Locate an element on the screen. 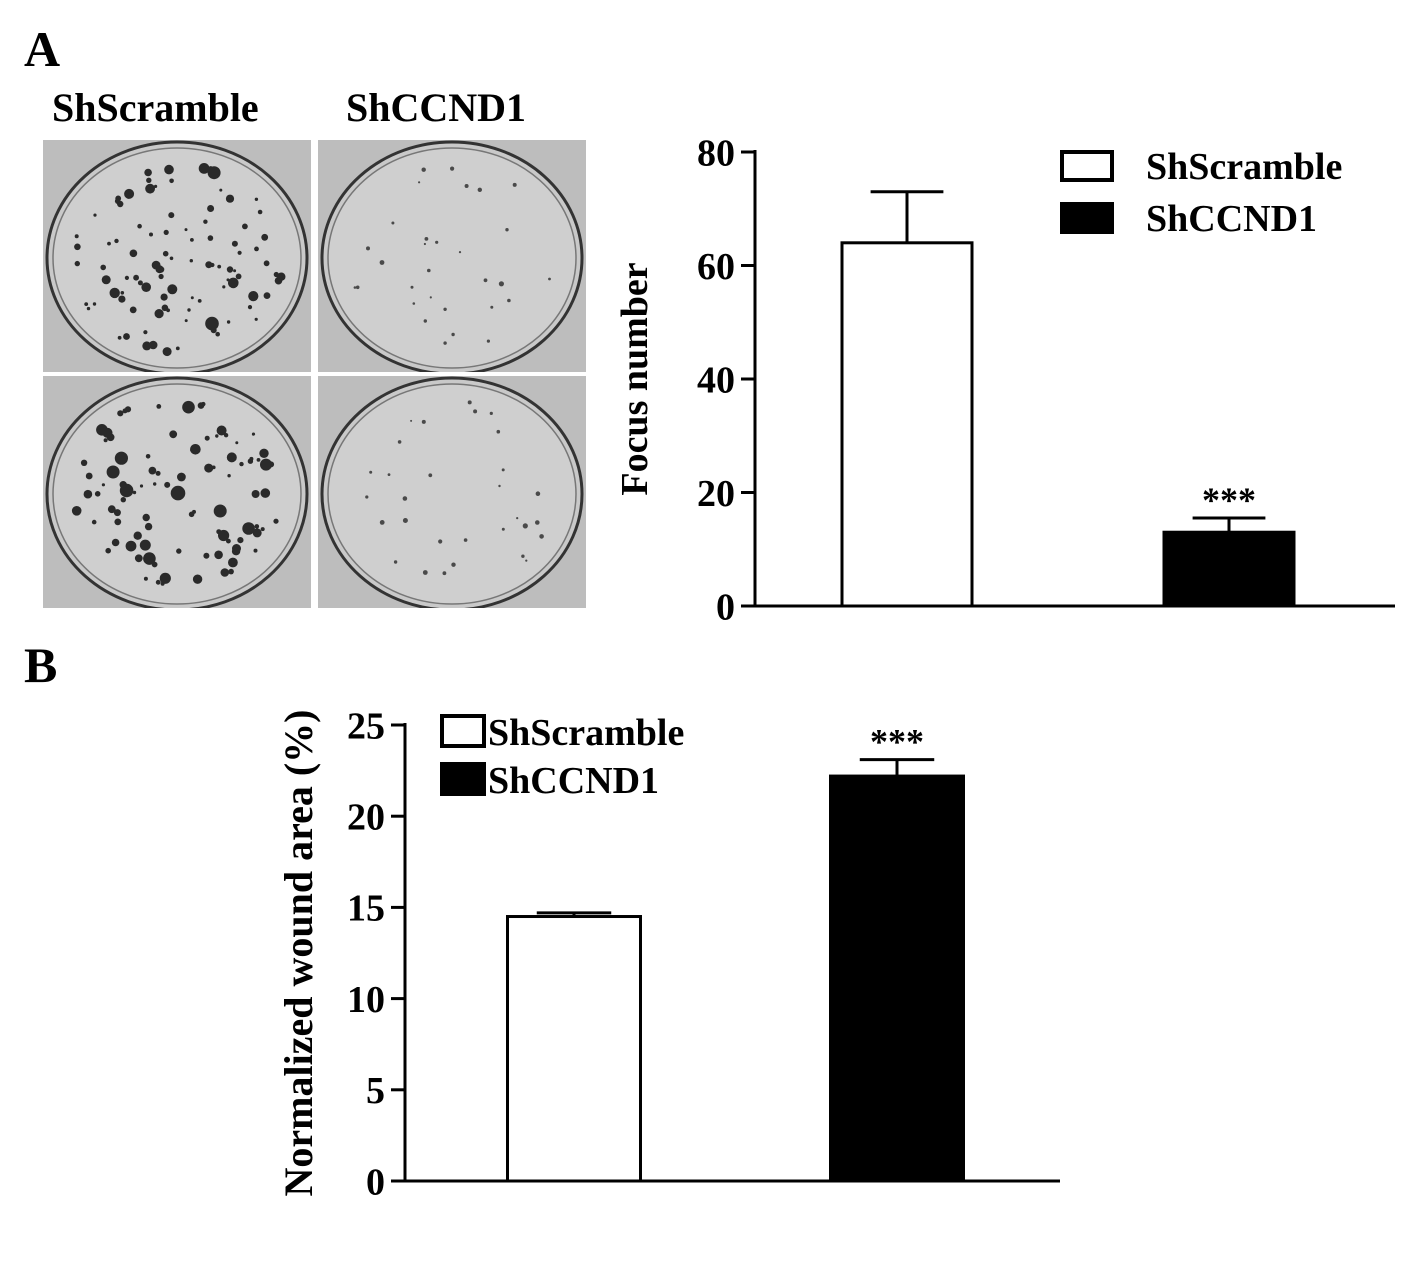 This screenshot has width=1417, height=1277. dish-inner is located at coordinates (177, 258).